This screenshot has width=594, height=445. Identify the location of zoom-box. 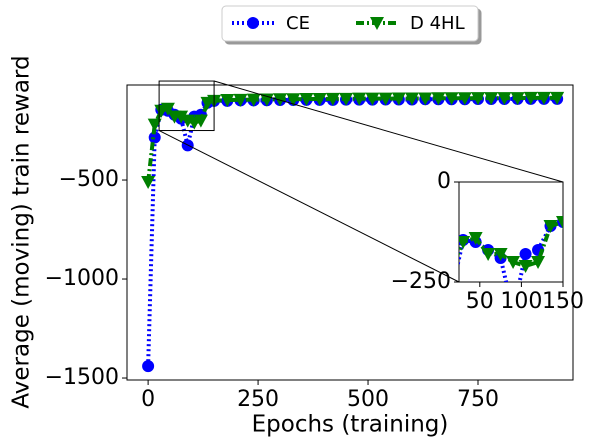
(186, 106).